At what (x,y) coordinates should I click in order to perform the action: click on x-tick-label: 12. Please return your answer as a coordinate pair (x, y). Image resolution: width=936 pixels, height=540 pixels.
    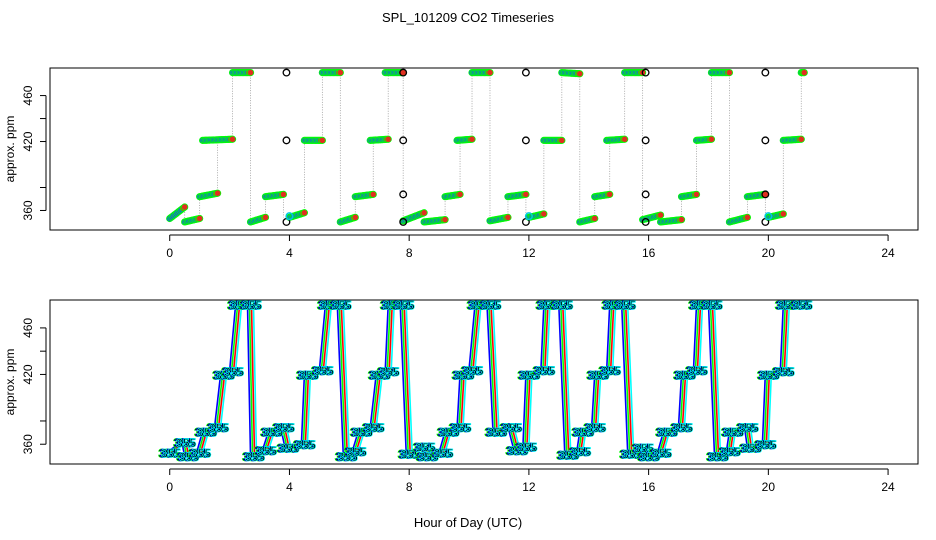
    Looking at the image, I should click on (529, 487).